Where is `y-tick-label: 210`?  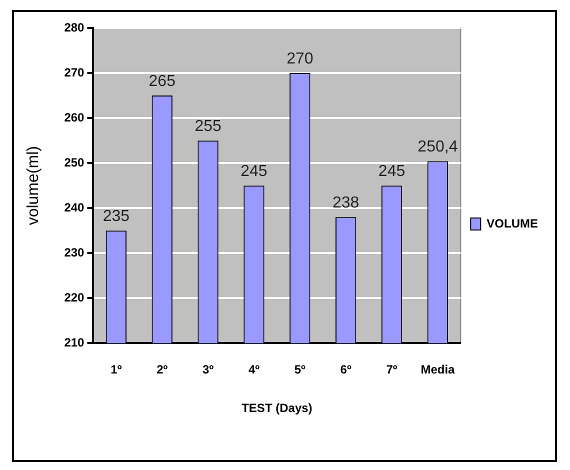 y-tick-label: 210 is located at coordinates (74, 343).